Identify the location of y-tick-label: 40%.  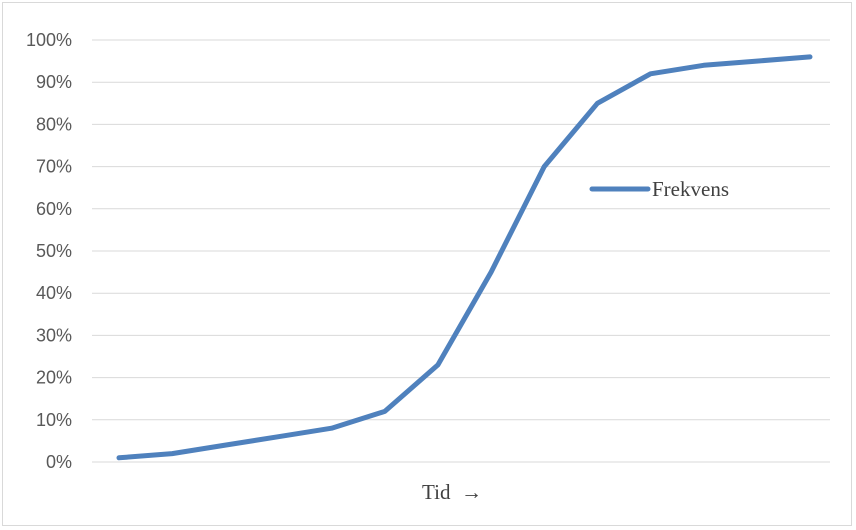
(54, 293).